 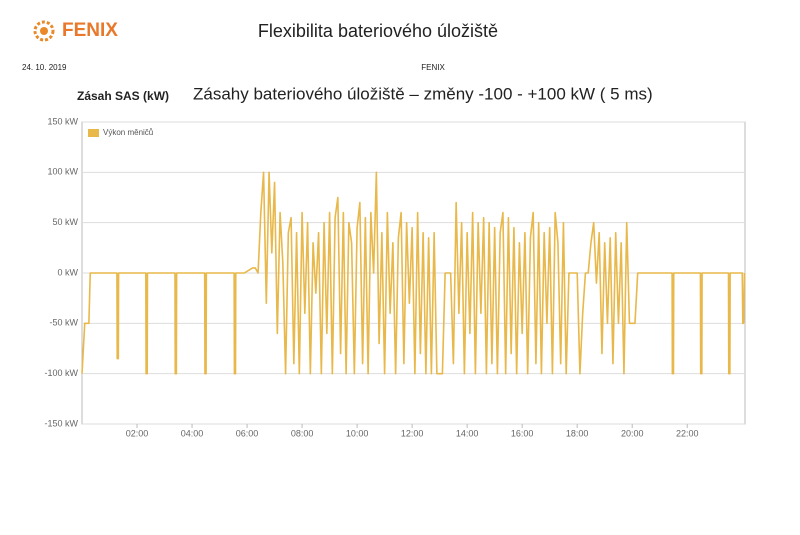 I want to click on y-tick-label: 150 kW, so click(x=62, y=121).